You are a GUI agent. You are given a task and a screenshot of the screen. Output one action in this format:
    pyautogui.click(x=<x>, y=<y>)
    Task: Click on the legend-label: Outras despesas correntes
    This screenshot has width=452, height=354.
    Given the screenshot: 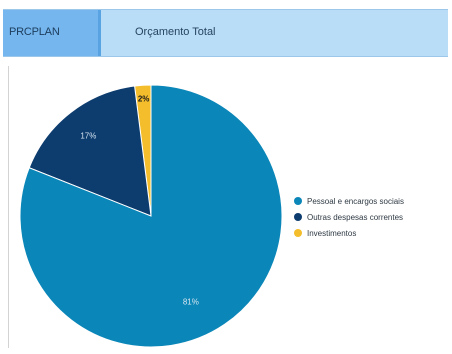 What is the action you would take?
    pyautogui.click(x=355, y=217)
    